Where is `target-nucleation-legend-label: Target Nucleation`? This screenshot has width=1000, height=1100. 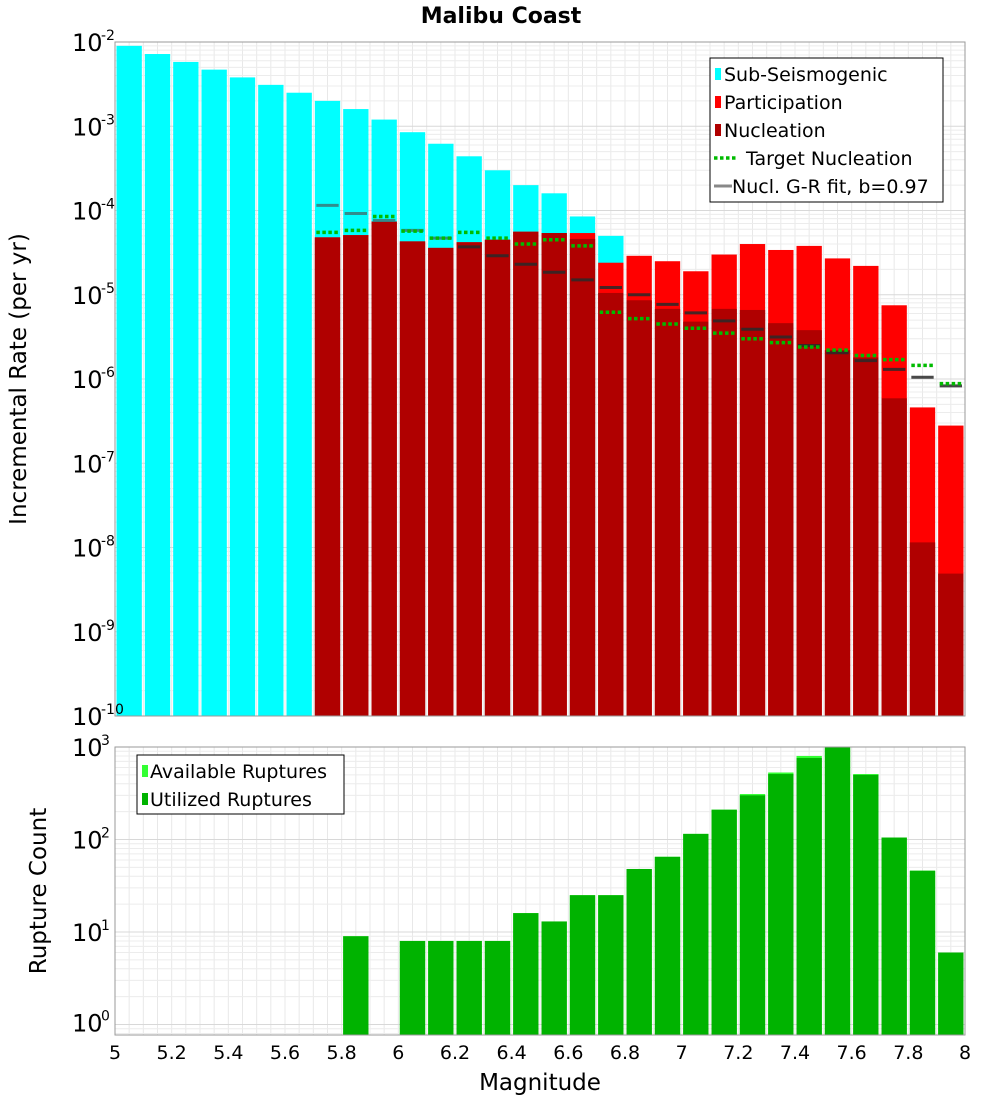 target-nucleation-legend-label: Target Nucleation is located at coordinates (829, 159).